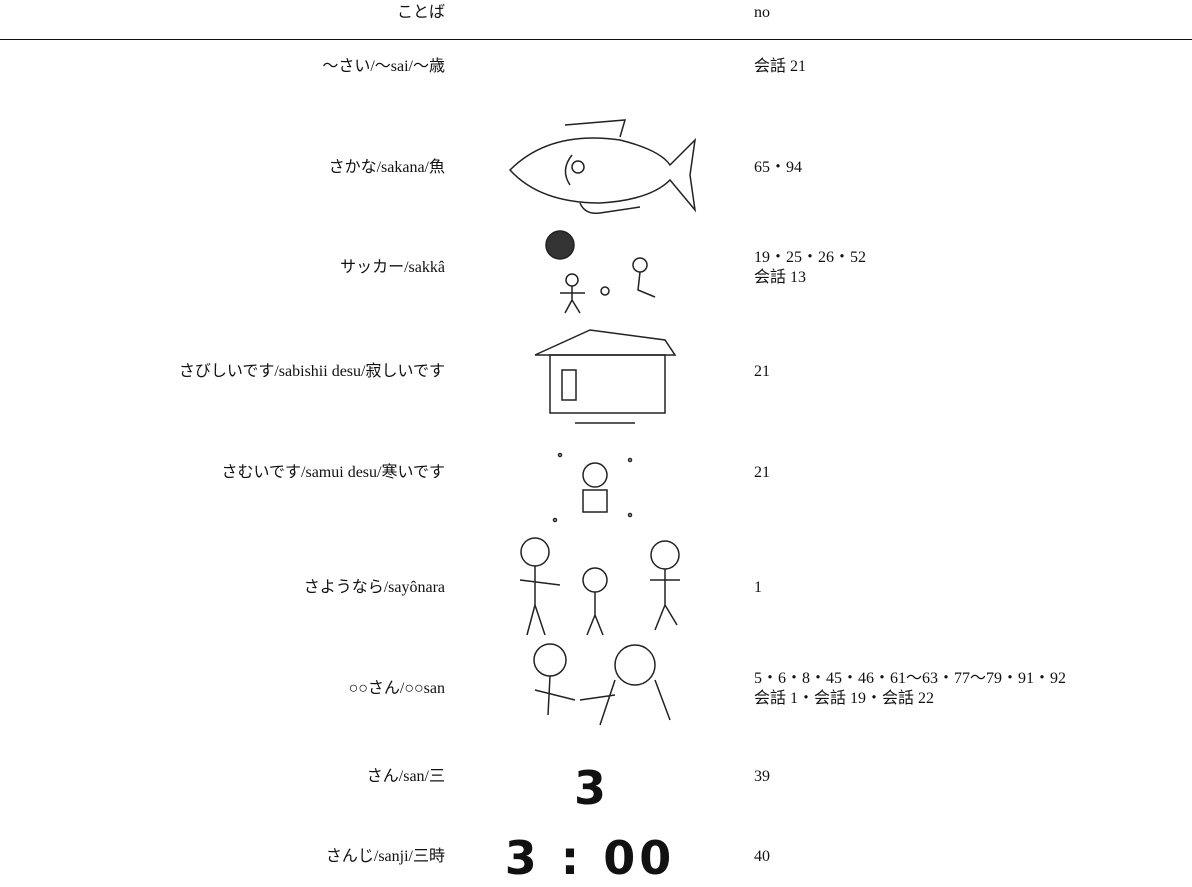 This screenshot has width=1192, height=887. I want to click on goodbye-sketch, so click(599, 586).